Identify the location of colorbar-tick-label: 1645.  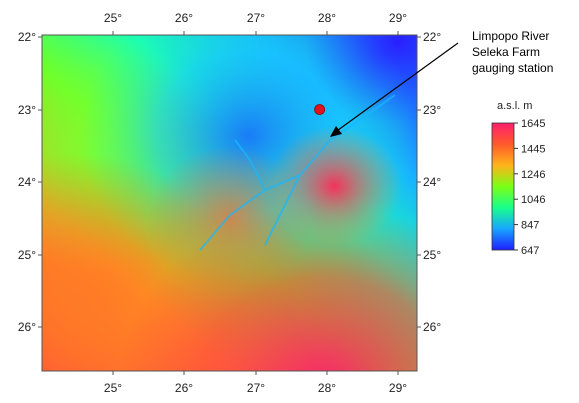
(533, 124).